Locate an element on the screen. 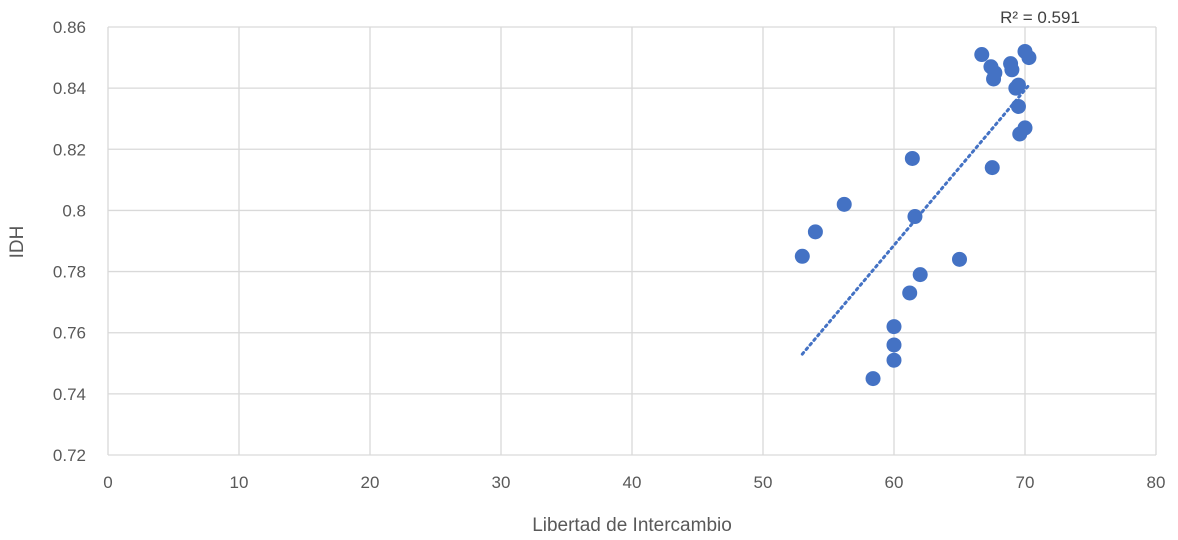 This screenshot has height=540, width=1178. x-axis-tick-labels: 0 10 20 30 40 50 60 70 80 is located at coordinates (634, 482).